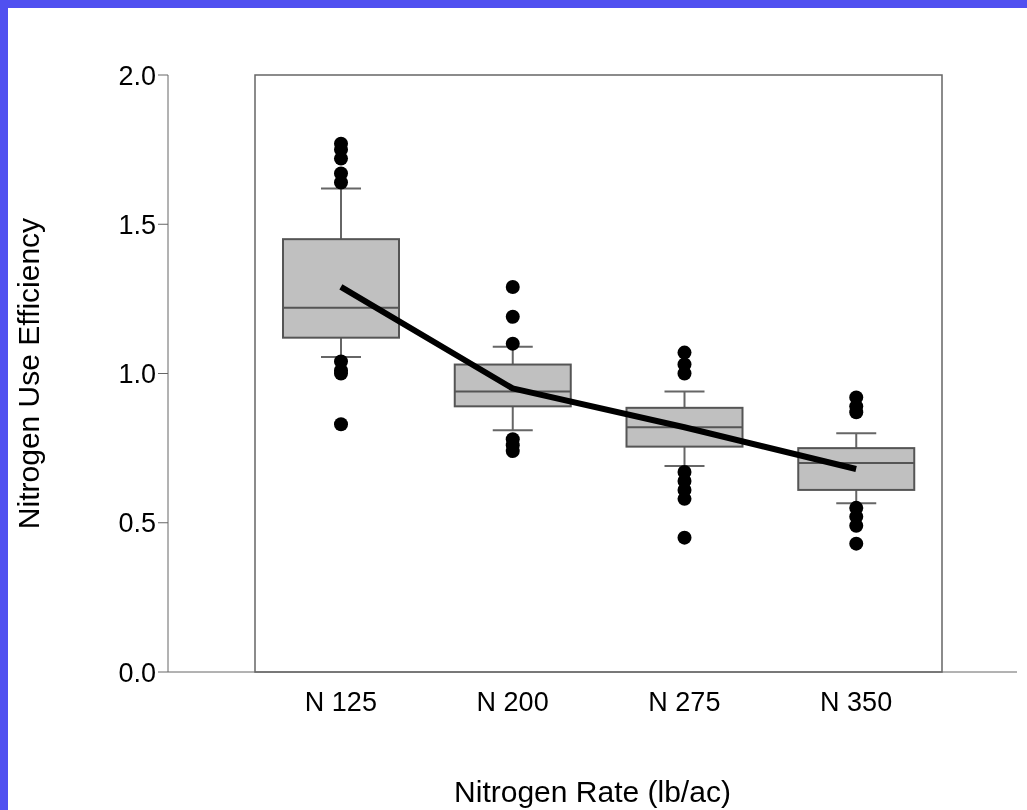 This screenshot has width=1027, height=810. I want to click on x-tick-label: N 275, so click(684, 702).